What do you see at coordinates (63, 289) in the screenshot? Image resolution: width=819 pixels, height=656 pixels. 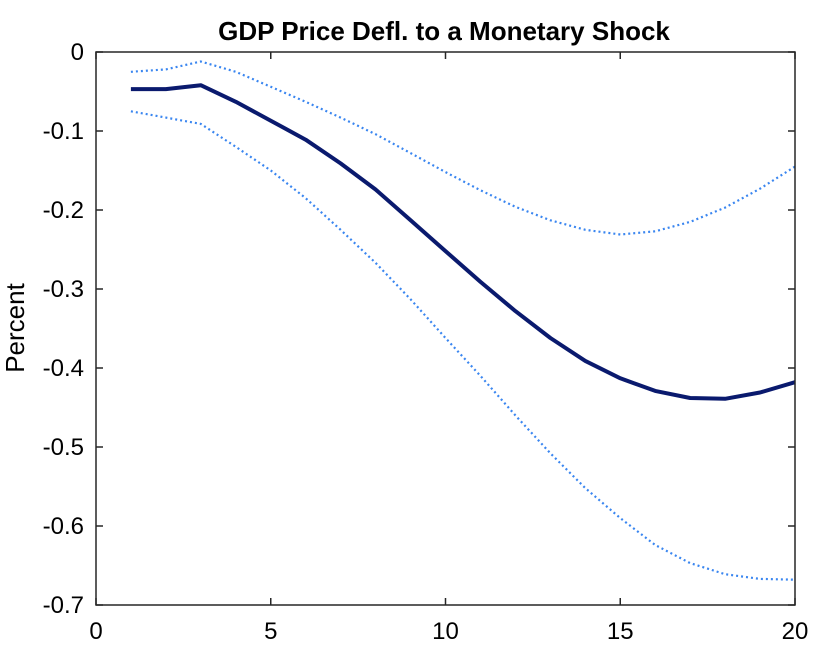 I see `y-tick-label: -0.3` at bounding box center [63, 289].